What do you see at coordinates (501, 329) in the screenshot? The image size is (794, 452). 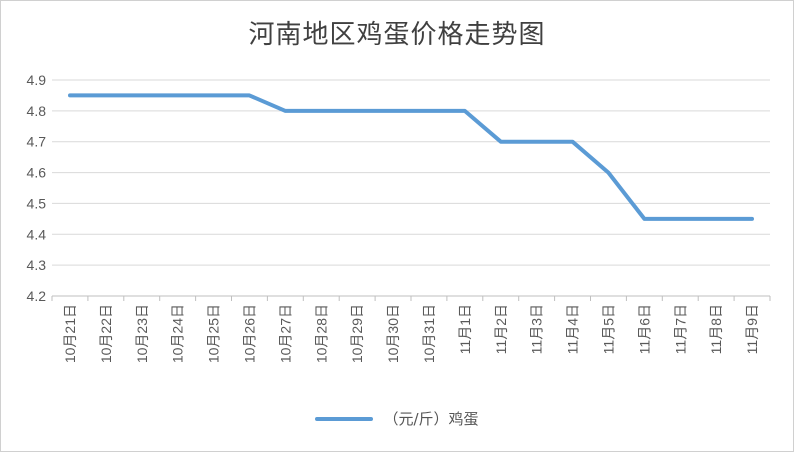 I see `x-tick-label: 11月2日` at bounding box center [501, 329].